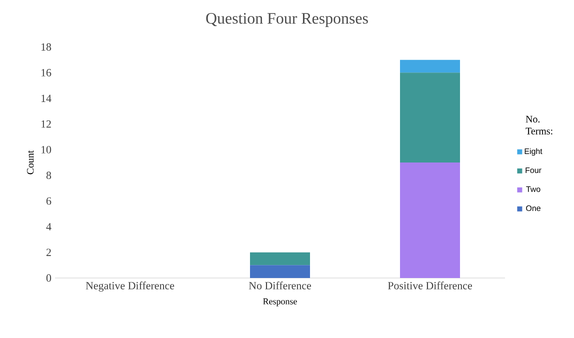 The height and width of the screenshot is (338, 574). What do you see at coordinates (46, 98) in the screenshot?
I see `y-tick-label: 14` at bounding box center [46, 98].